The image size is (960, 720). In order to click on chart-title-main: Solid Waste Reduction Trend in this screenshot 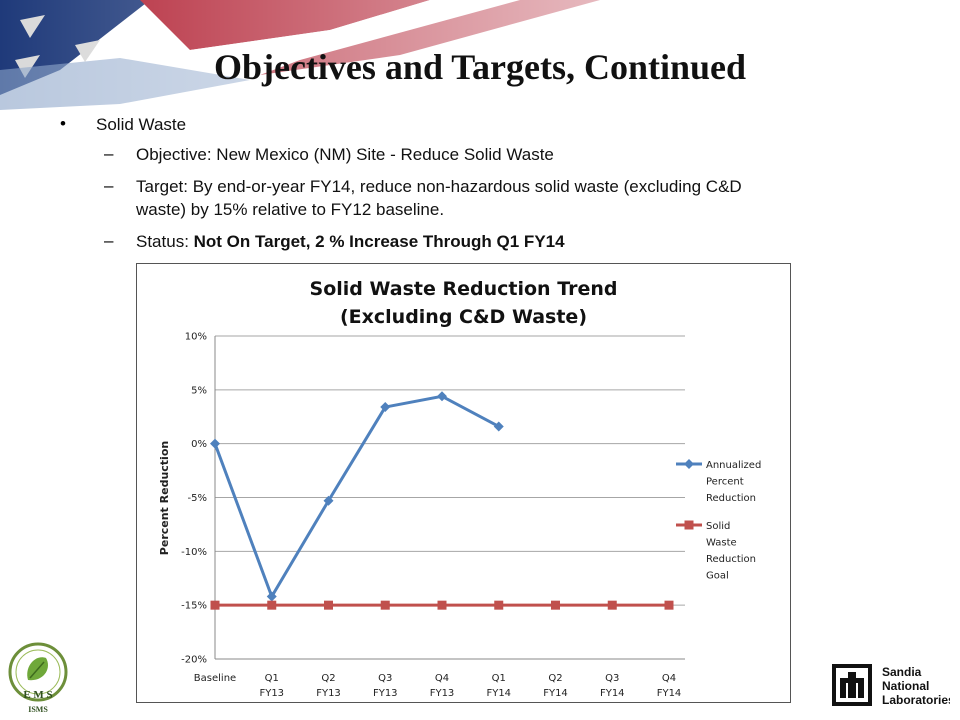, I will do `click(463, 289)`.